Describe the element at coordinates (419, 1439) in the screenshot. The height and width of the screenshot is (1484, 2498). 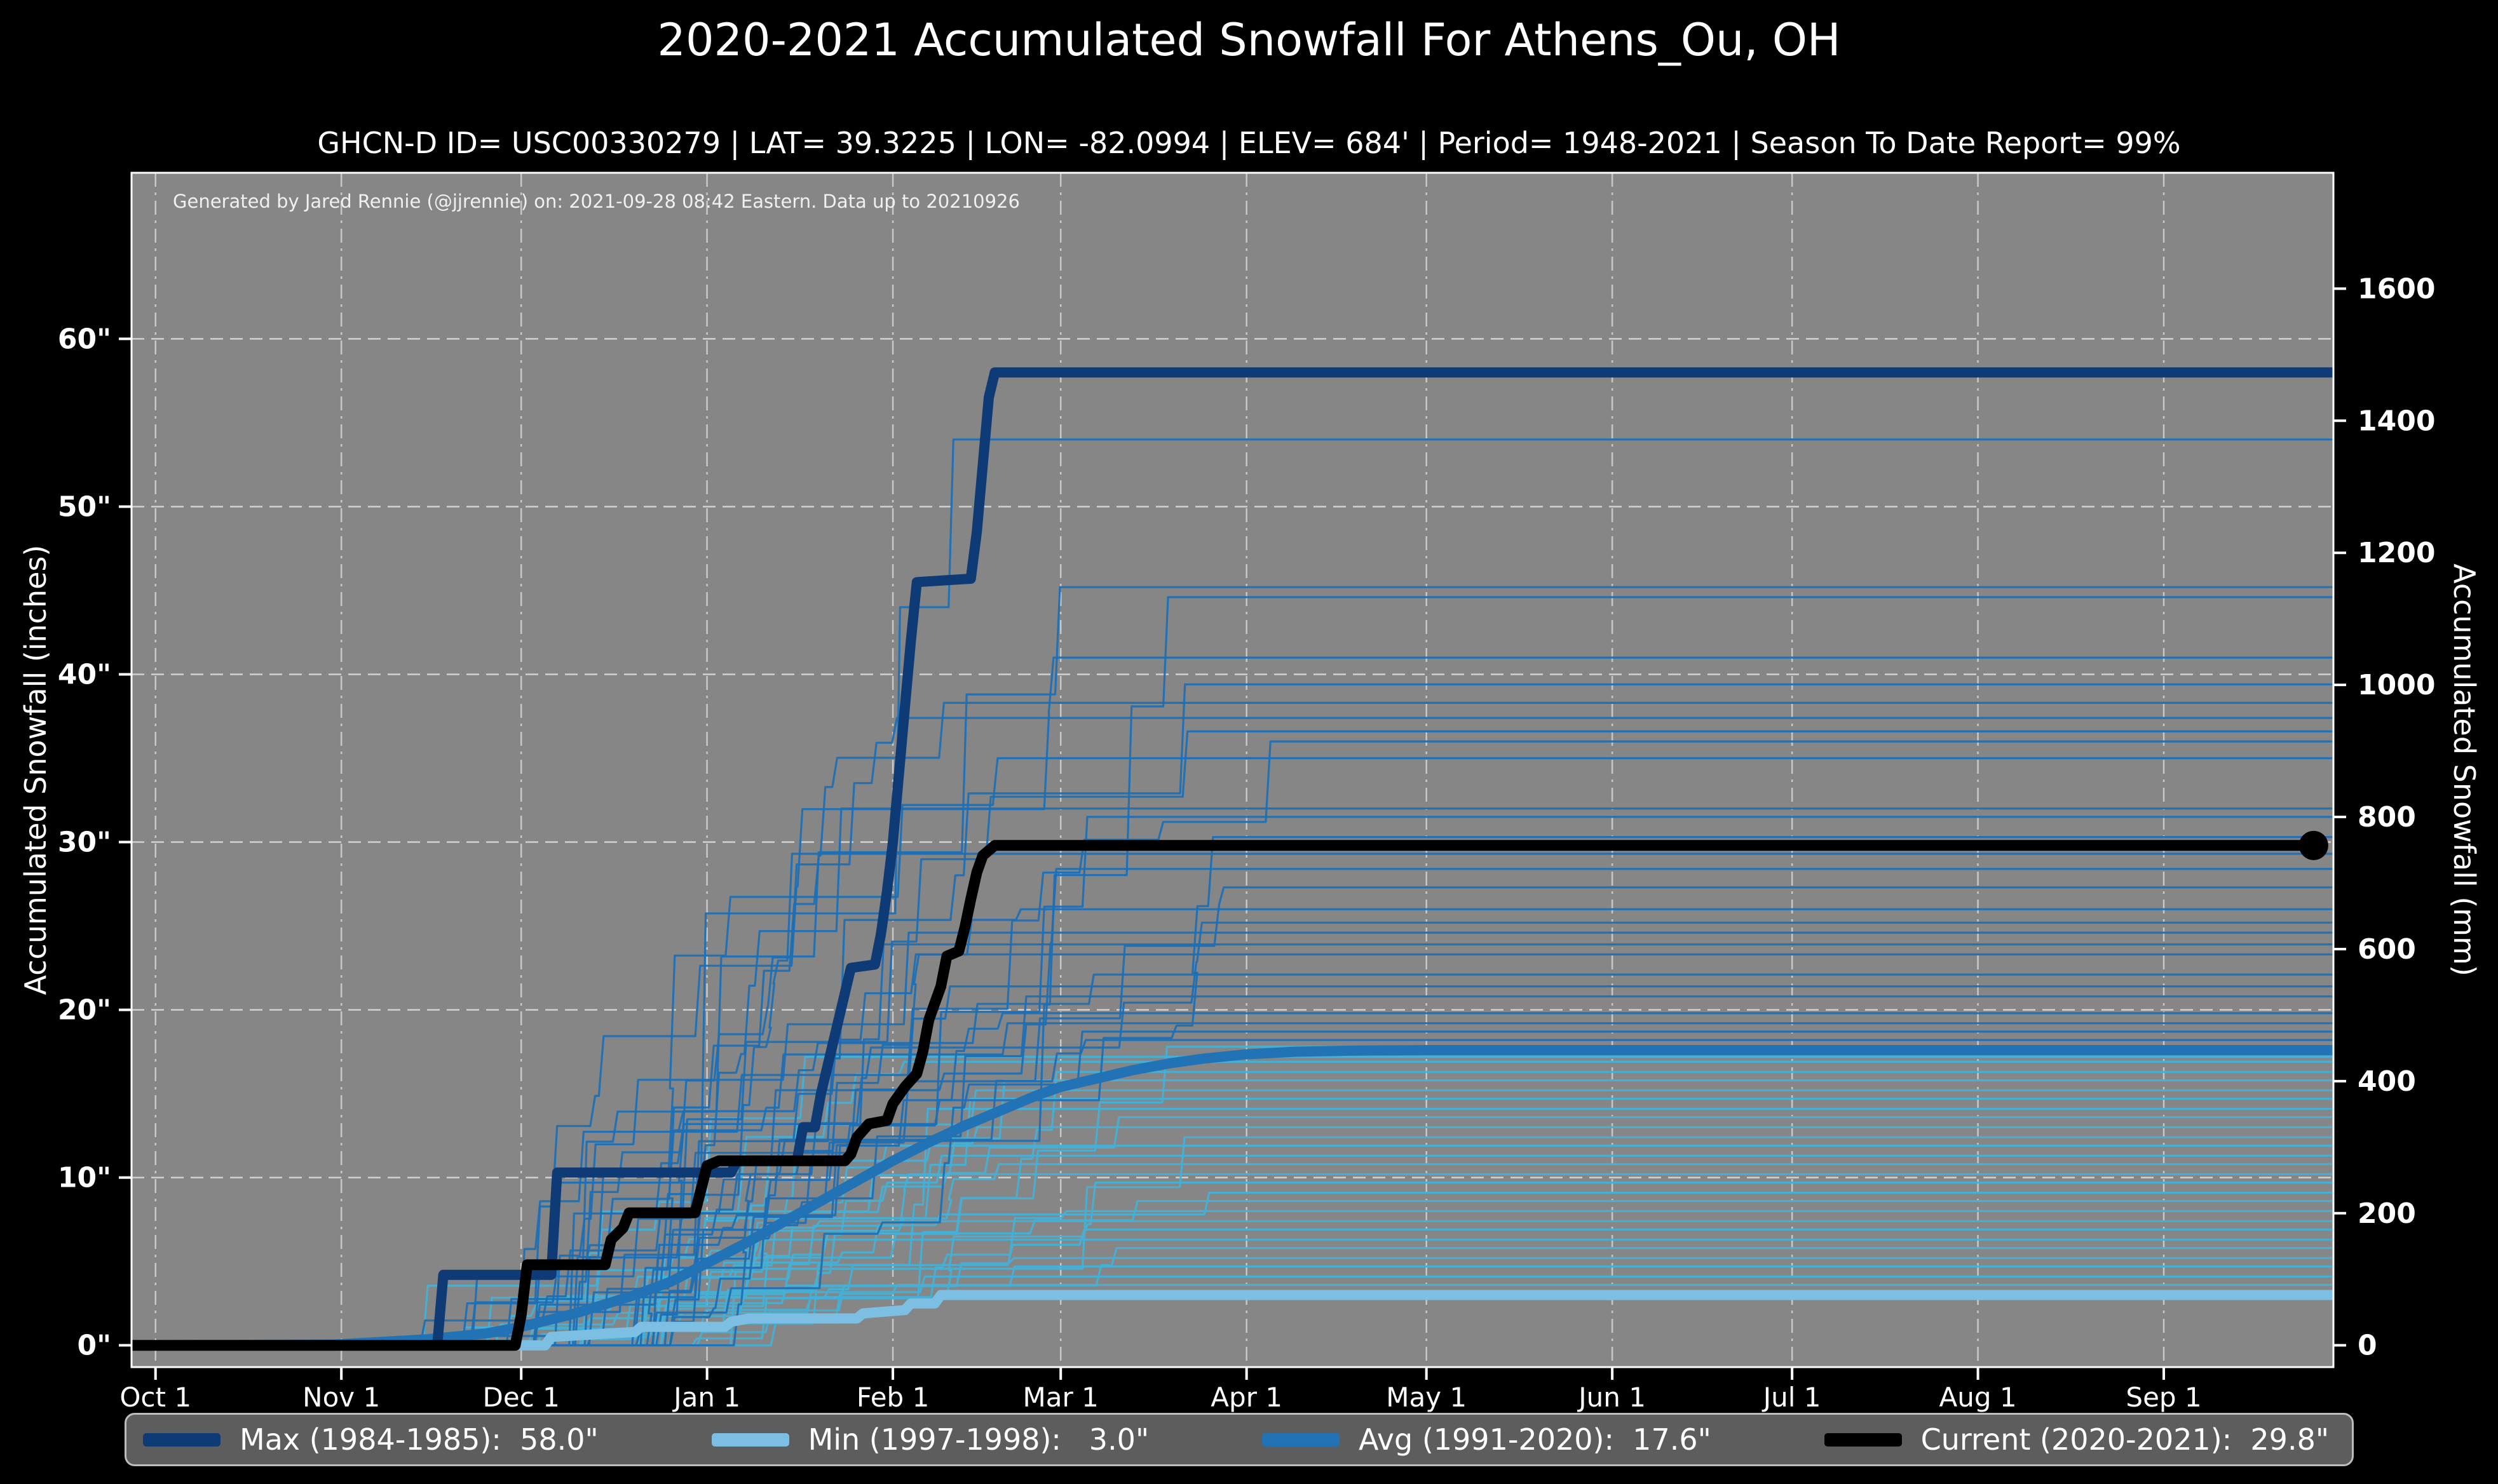
I see `legend-label-max: Max (1984-1985): 58.0"` at that location.